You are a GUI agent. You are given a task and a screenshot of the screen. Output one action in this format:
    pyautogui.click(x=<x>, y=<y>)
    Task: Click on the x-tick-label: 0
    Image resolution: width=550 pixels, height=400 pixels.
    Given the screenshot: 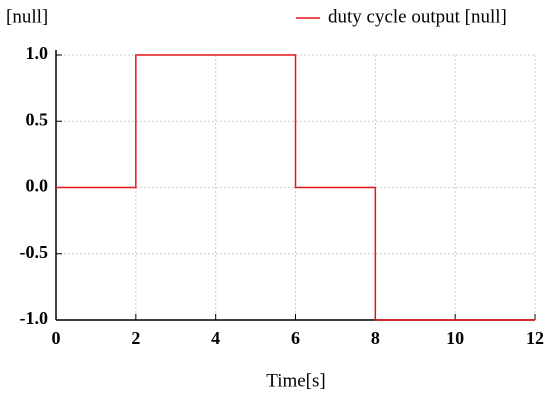 What is the action you would take?
    pyautogui.click(x=56, y=338)
    